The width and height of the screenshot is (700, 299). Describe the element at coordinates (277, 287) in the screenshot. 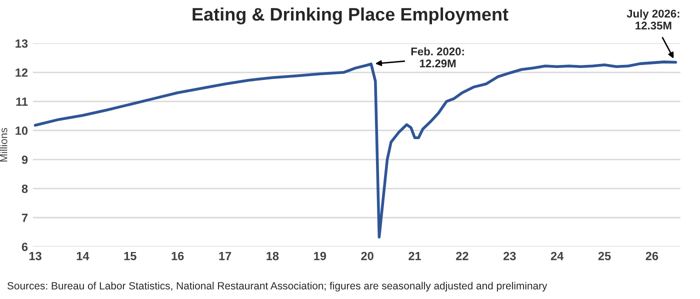

I see `source-note: Sources: Bureau of Labor Statistics, National Restaurant Association; figures are seasonally adjusted and preliminary` at that location.